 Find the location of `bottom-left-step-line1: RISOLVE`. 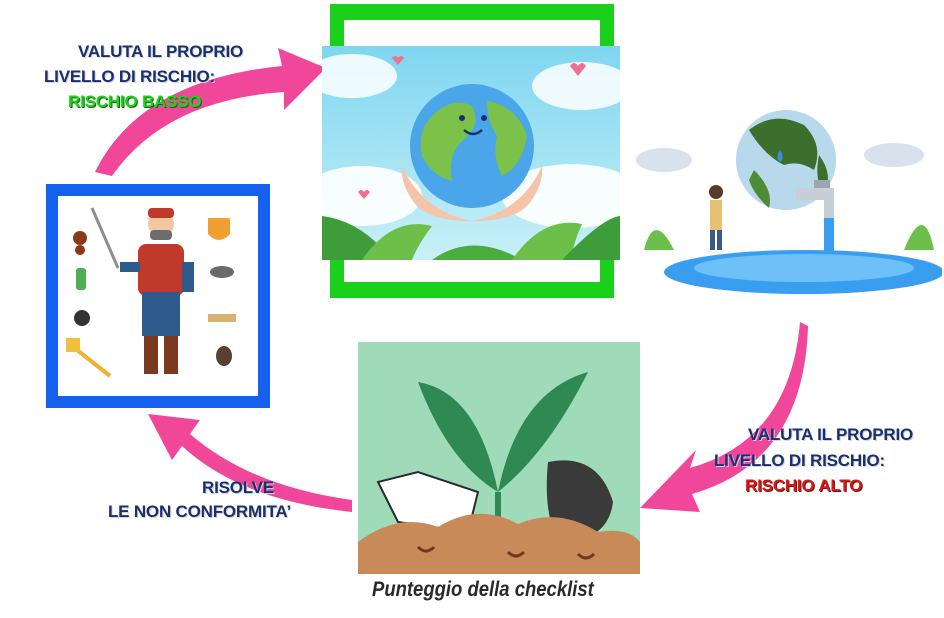

bottom-left-step-line1: RISOLVE is located at coordinates (238, 487).